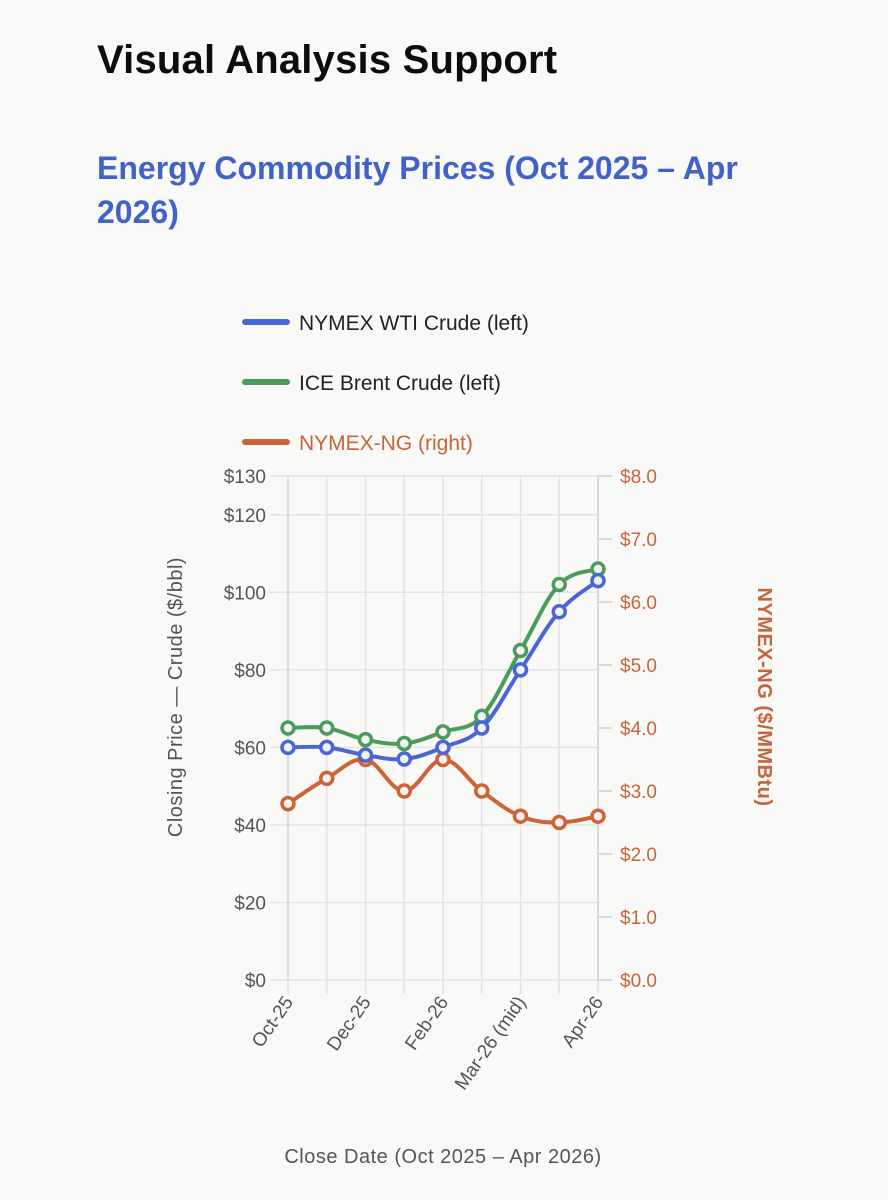 The image size is (888, 1200). Describe the element at coordinates (443, 696) in the screenshot. I see `series-layer` at that location.